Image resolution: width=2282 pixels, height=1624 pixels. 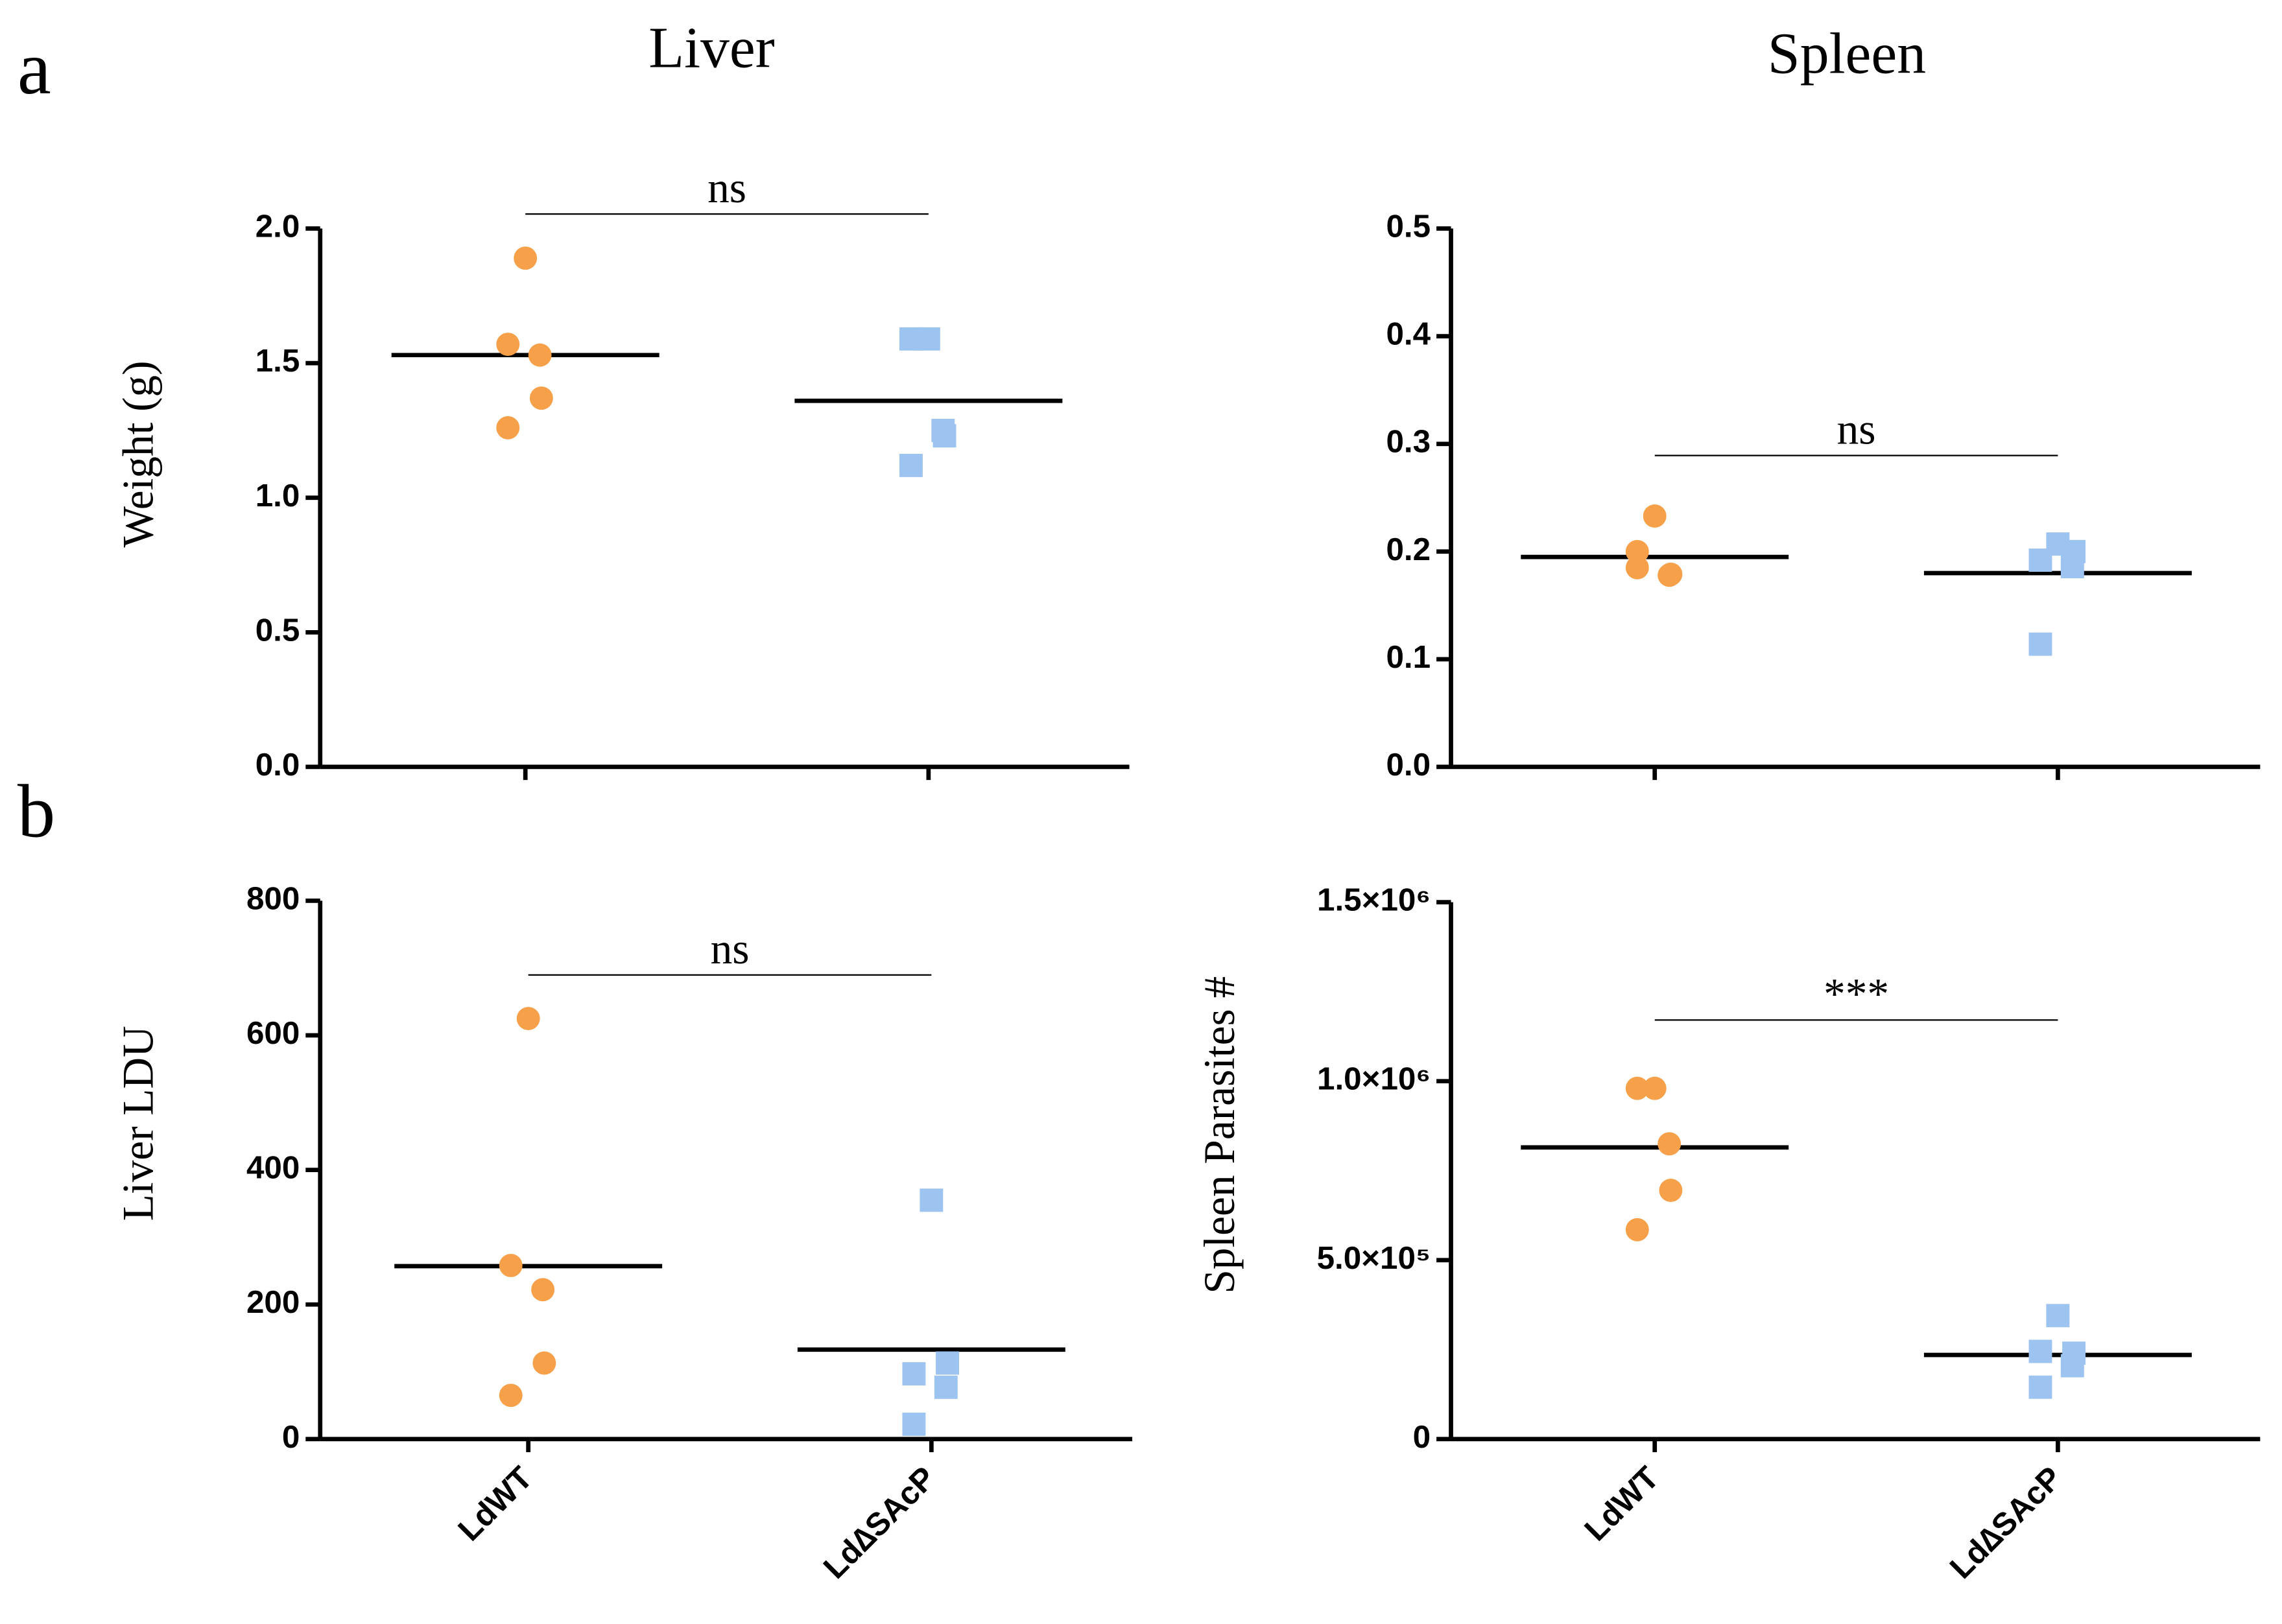 I want to click on y-tick-label: 0.3, so click(x=1409, y=442).